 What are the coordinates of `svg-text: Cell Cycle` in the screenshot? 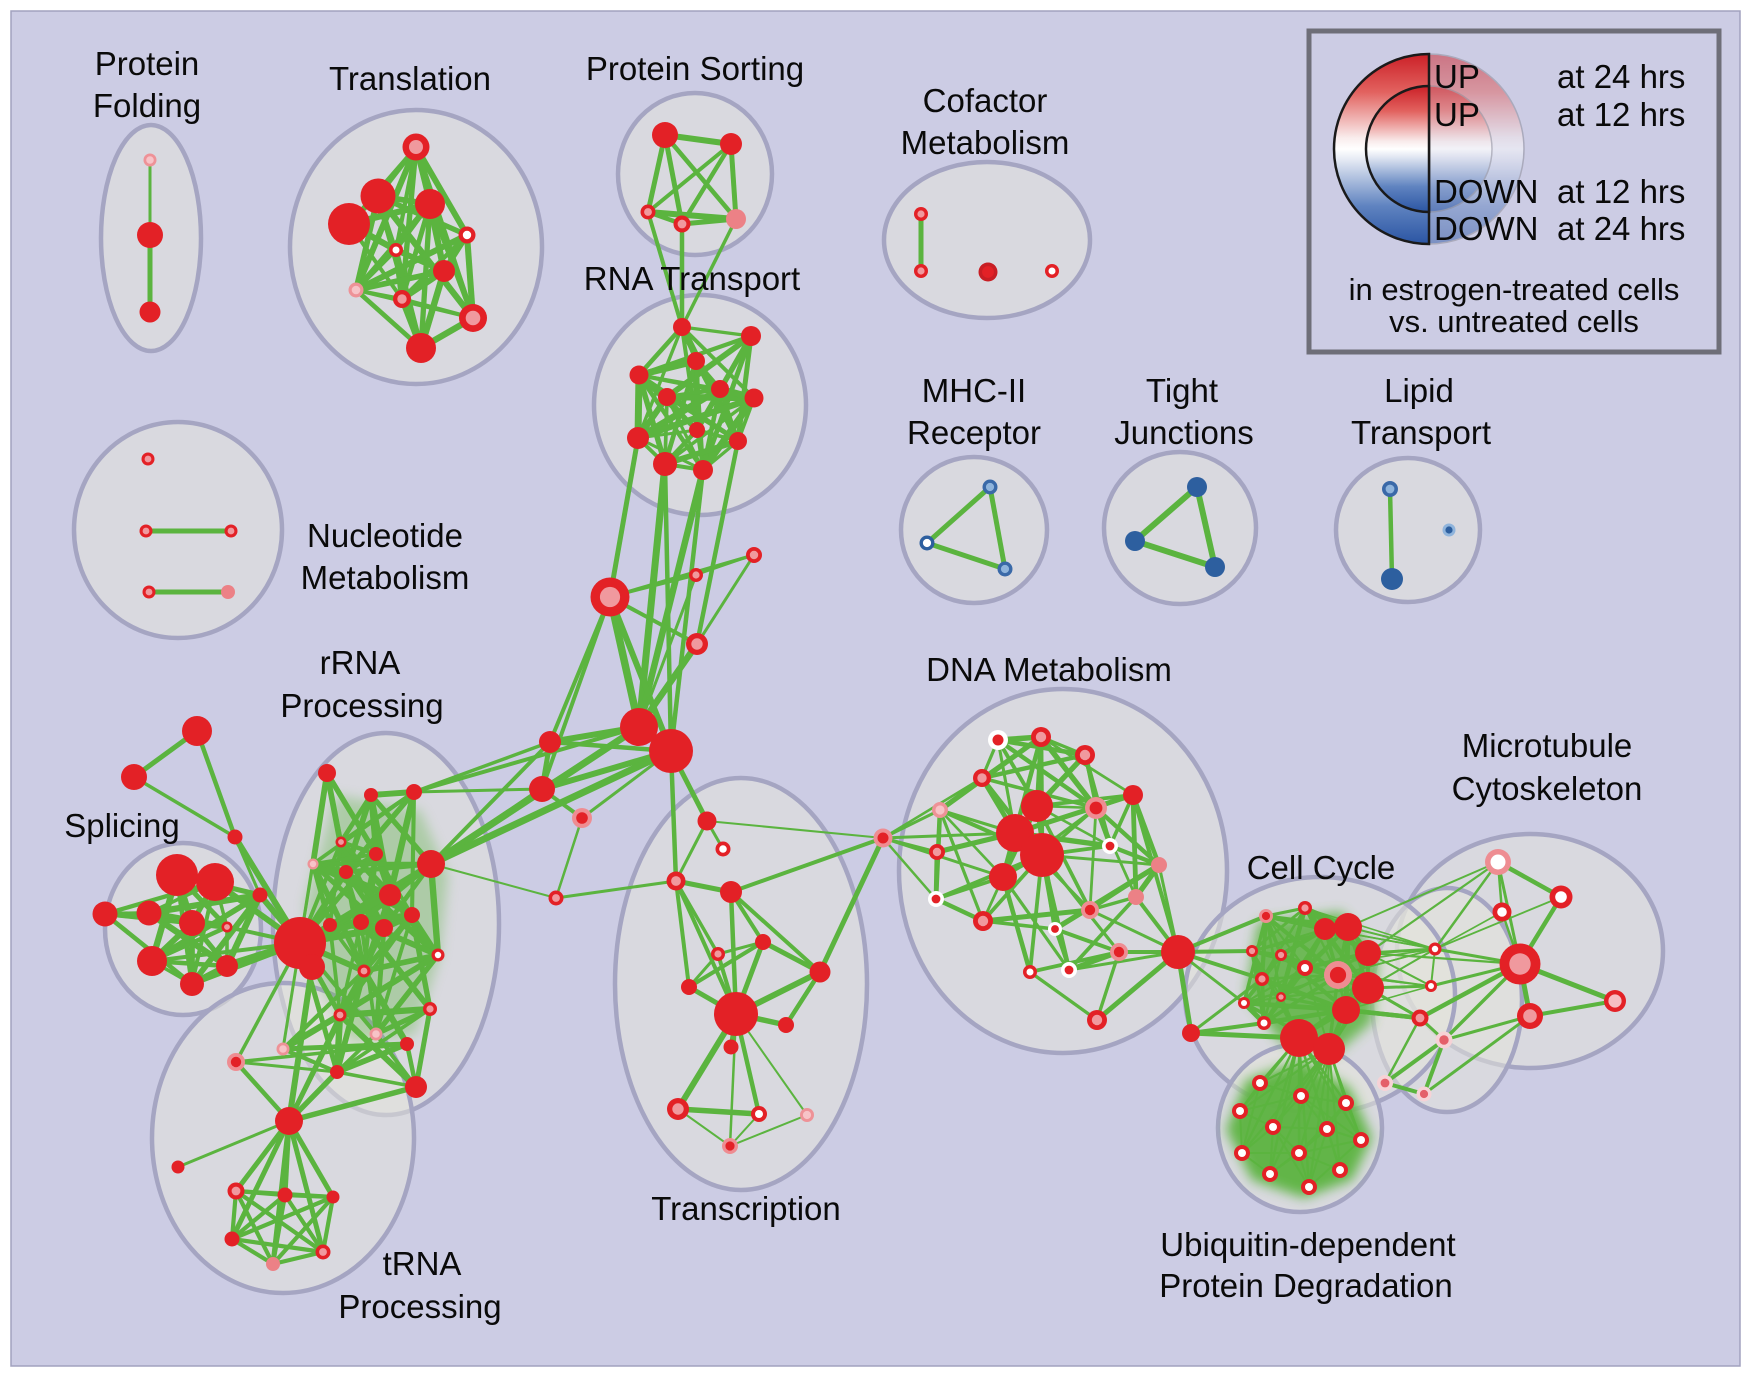 It's located at (1321, 867).